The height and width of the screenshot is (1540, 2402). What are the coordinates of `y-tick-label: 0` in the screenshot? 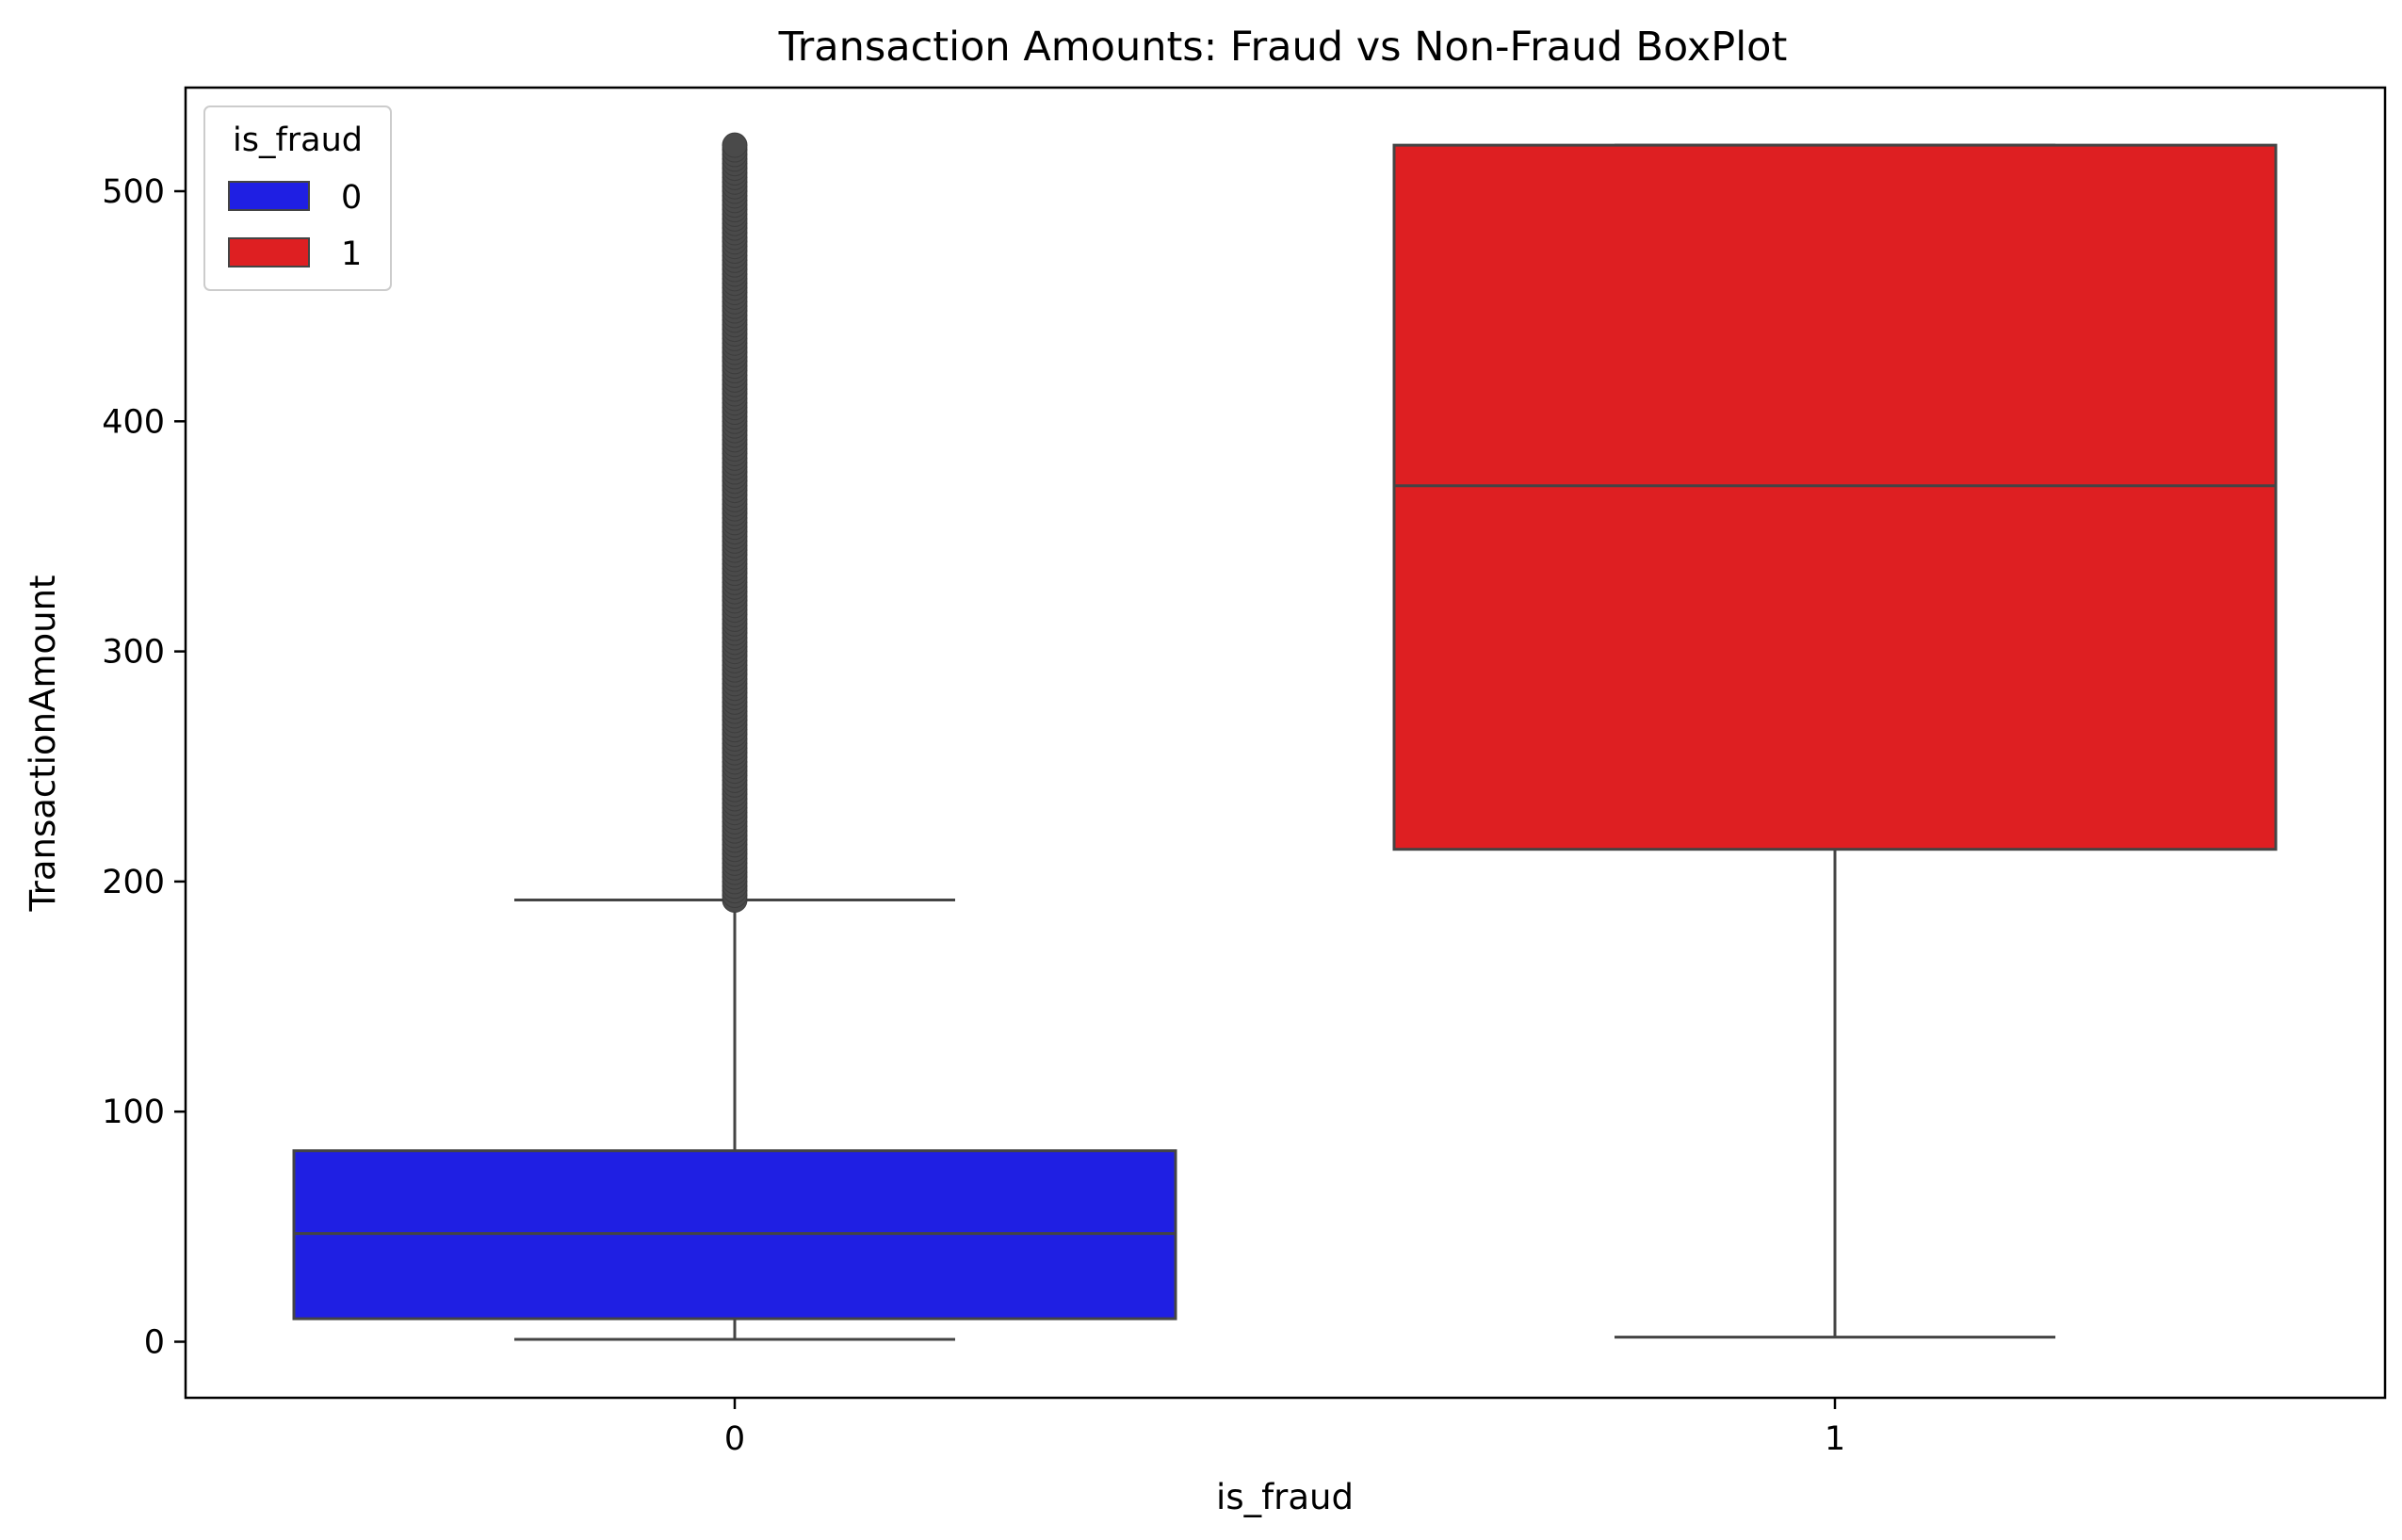 It's located at (155, 1343).